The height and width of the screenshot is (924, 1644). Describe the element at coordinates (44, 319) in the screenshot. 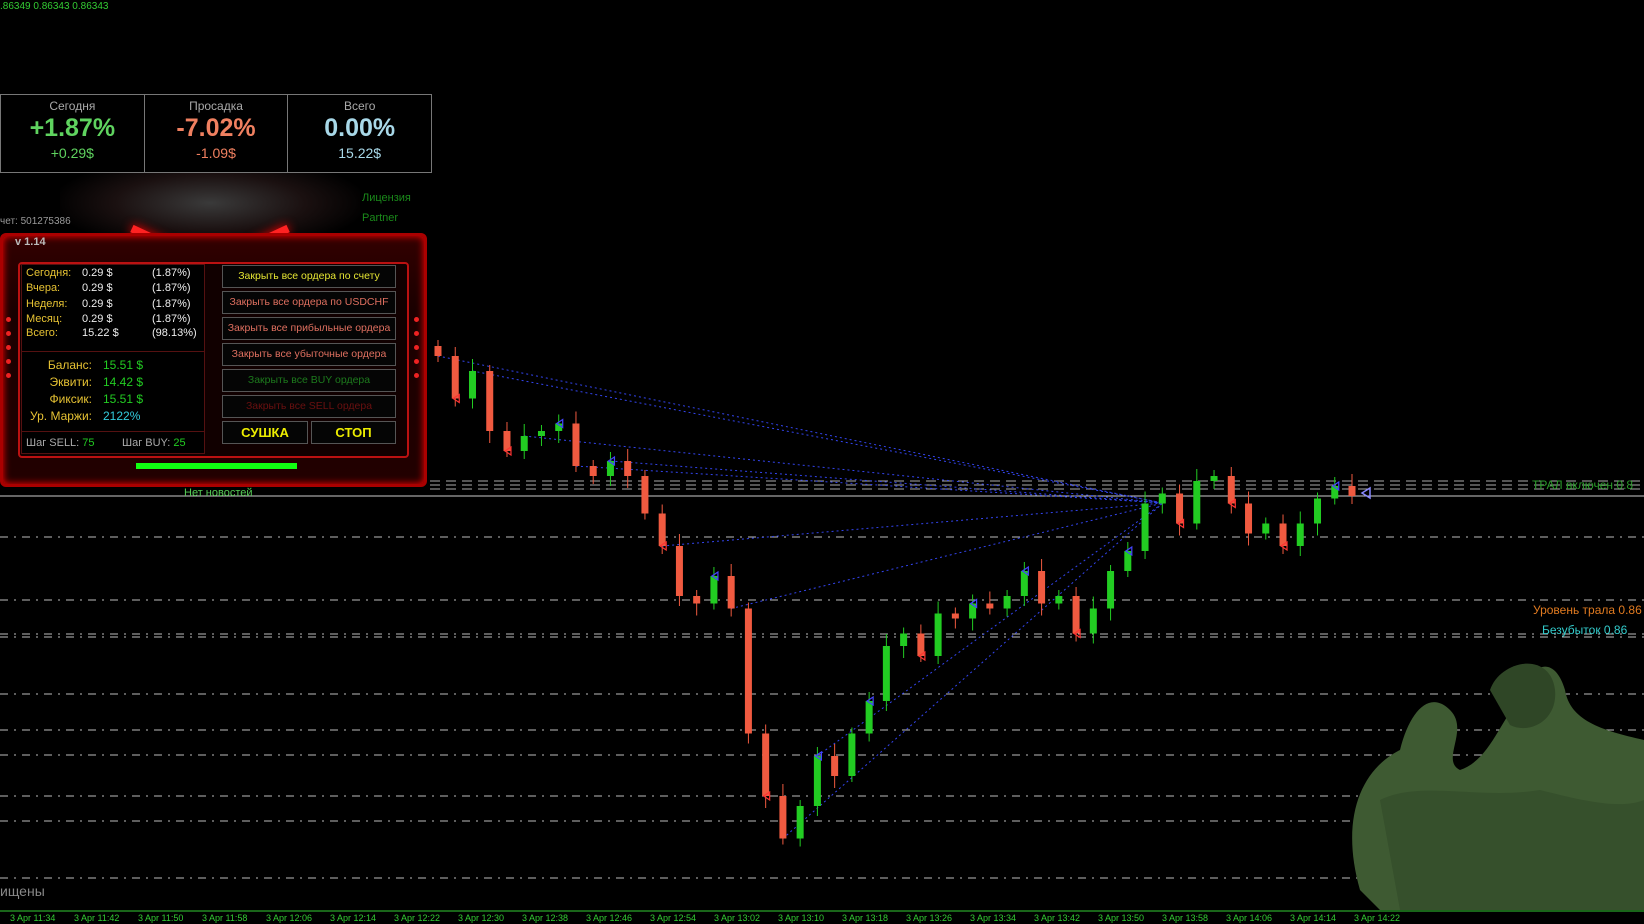

I see `profit-row-label: Месяц:` at that location.